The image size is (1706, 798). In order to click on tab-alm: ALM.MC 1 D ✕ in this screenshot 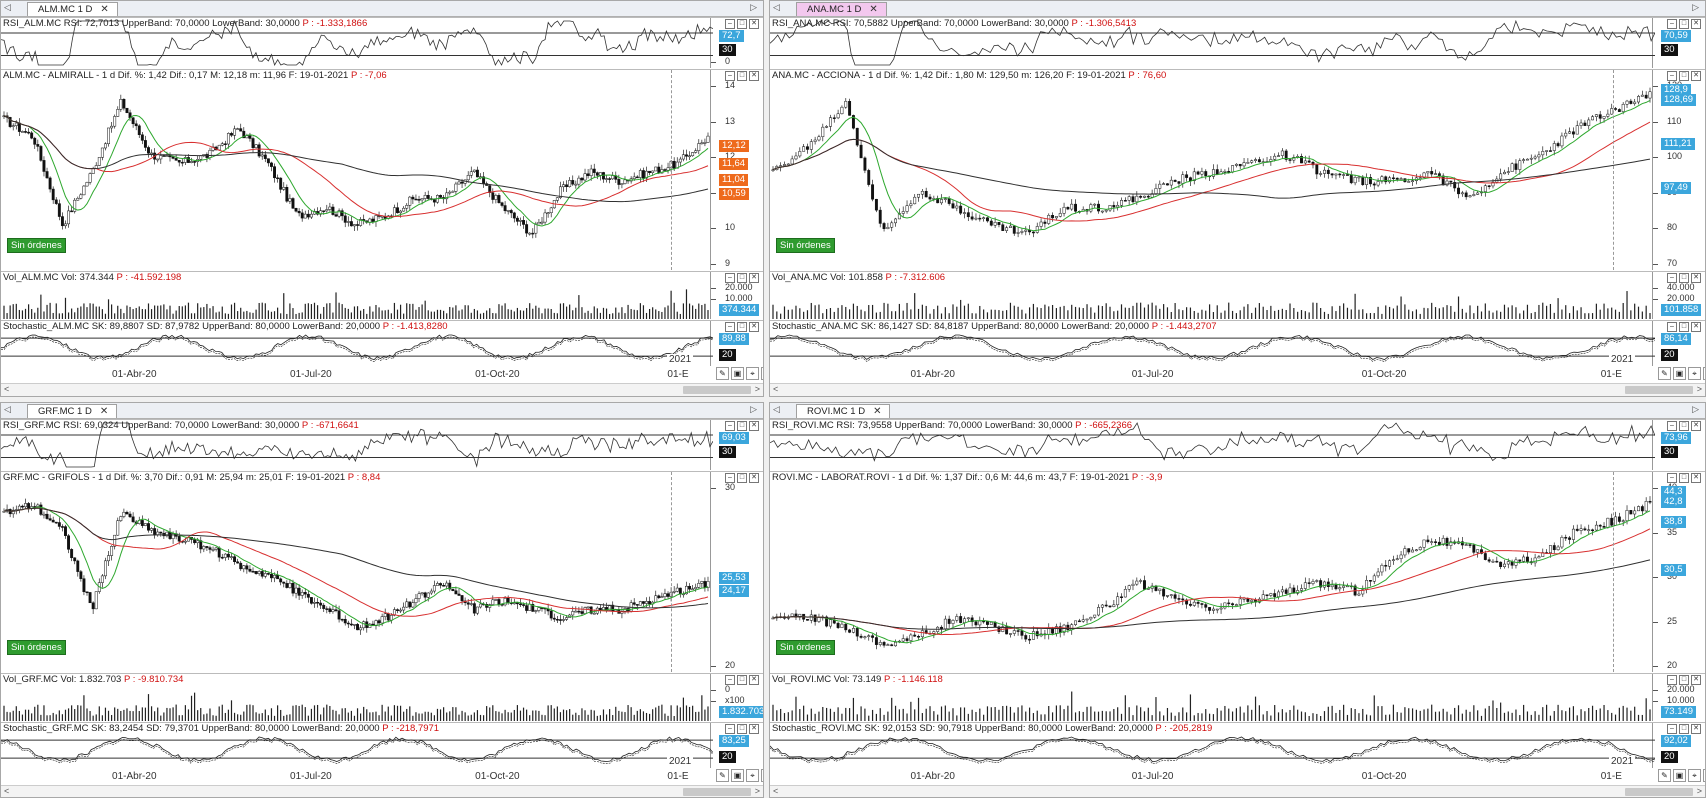, I will do `click(72, 9)`.